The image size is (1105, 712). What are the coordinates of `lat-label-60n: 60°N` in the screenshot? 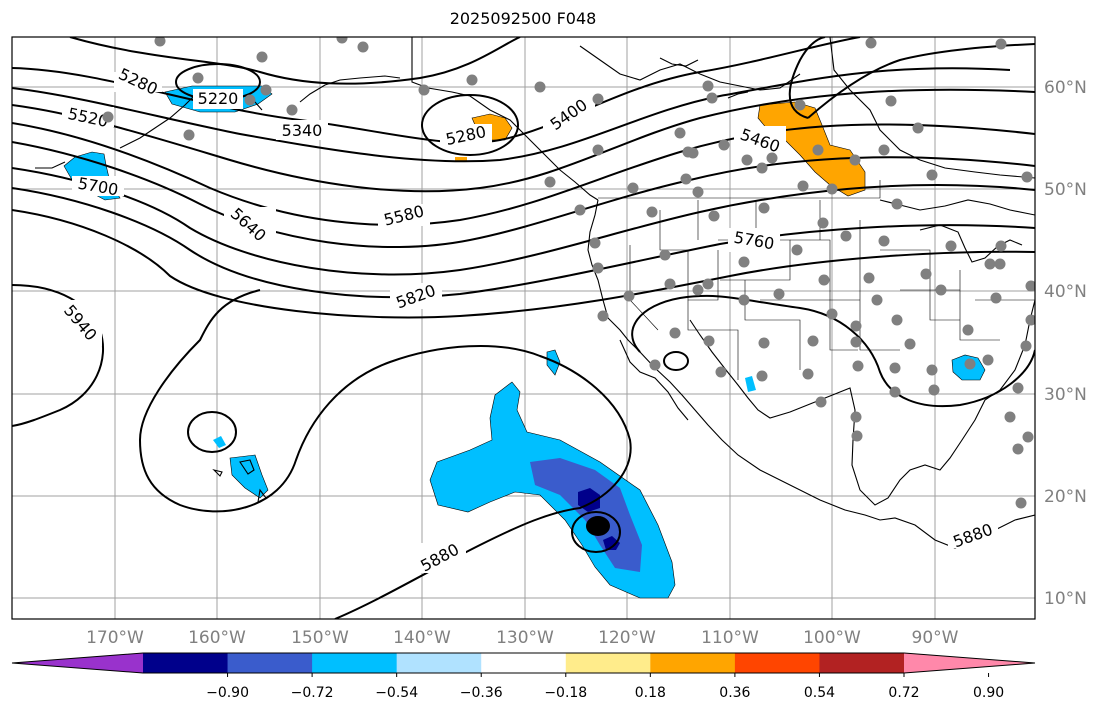 It's located at (1065, 88).